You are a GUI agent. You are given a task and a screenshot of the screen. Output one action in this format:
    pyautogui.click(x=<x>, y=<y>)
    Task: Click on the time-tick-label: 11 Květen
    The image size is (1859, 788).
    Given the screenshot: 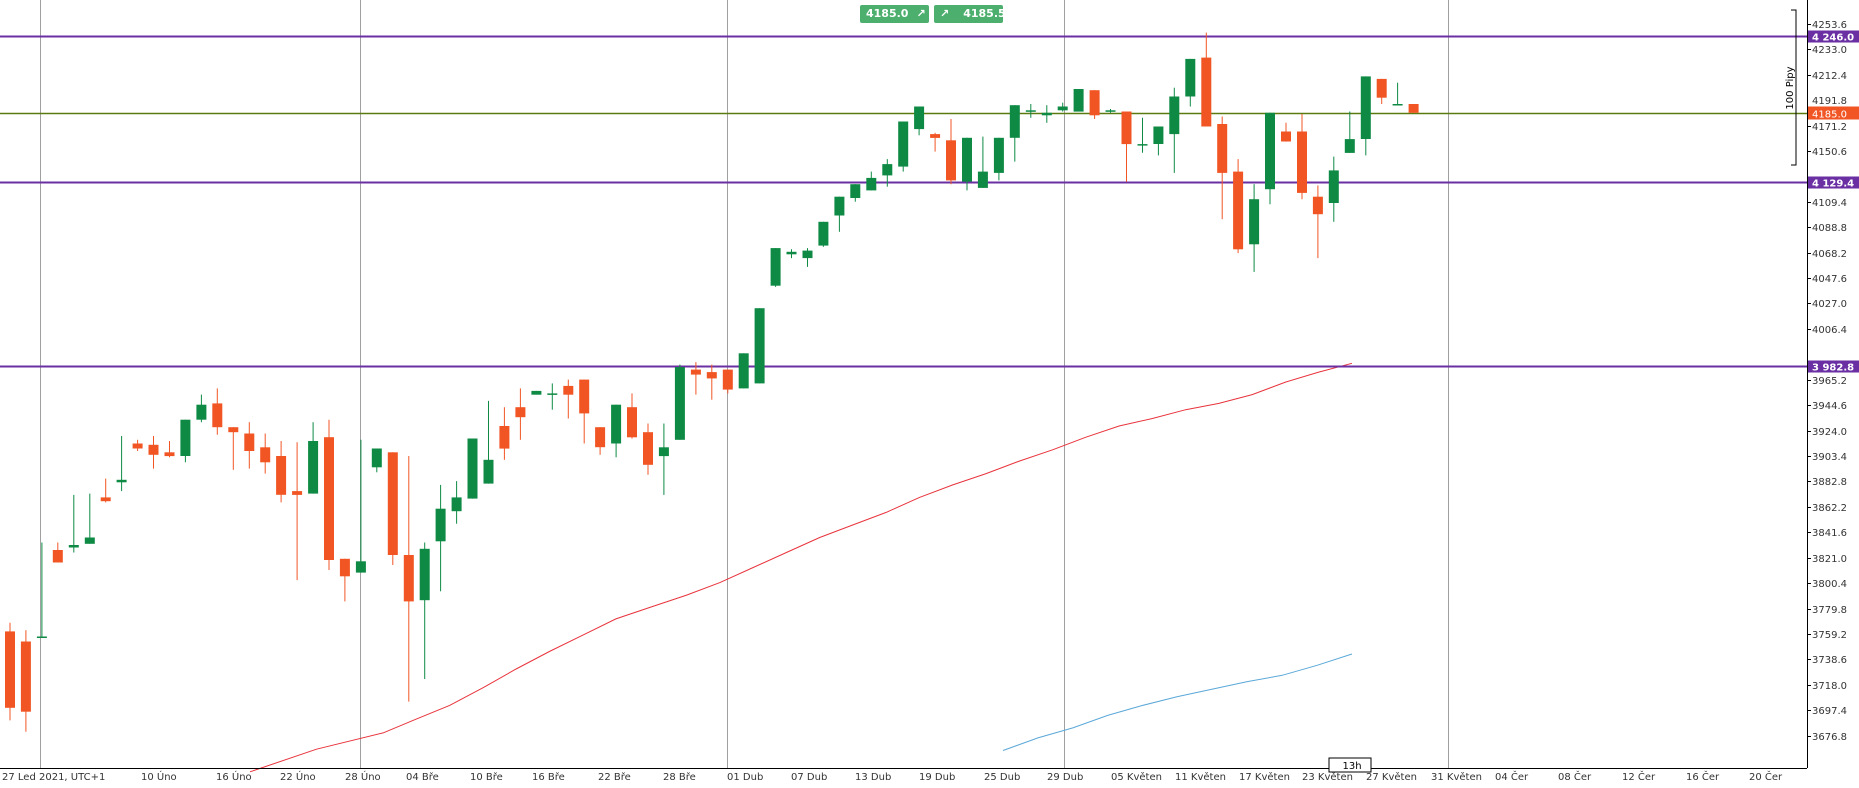 What is the action you would take?
    pyautogui.click(x=1200, y=777)
    